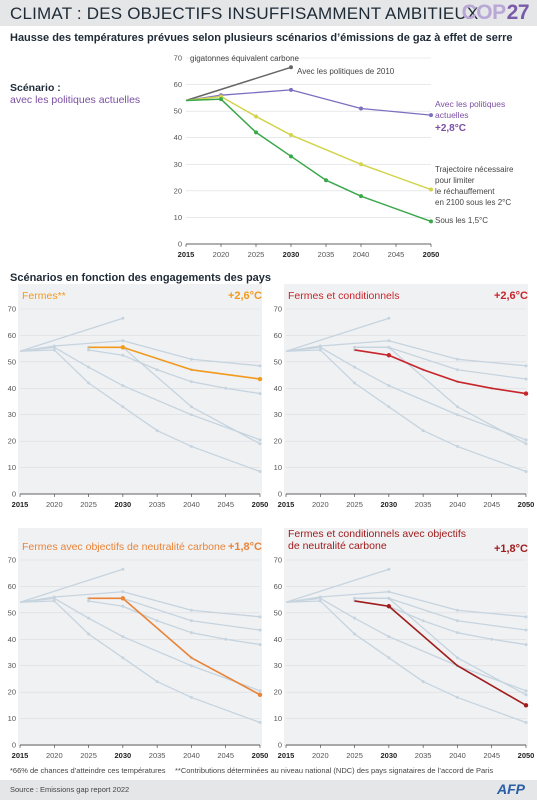 The width and height of the screenshot is (537, 800). I want to click on panel-conditionnels-neutralite-ytick-label: 10, so click(278, 718).